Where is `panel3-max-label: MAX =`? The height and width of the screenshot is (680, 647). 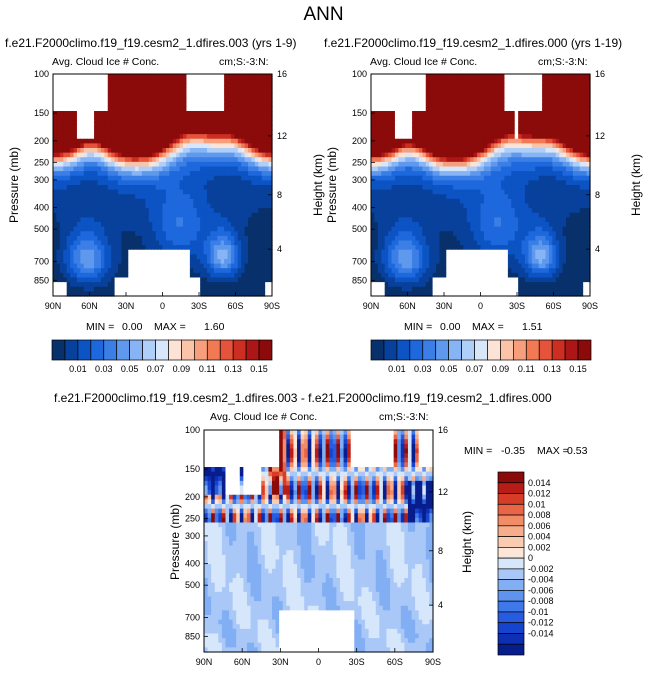
panel3-max-label: MAX = is located at coordinates (553, 451).